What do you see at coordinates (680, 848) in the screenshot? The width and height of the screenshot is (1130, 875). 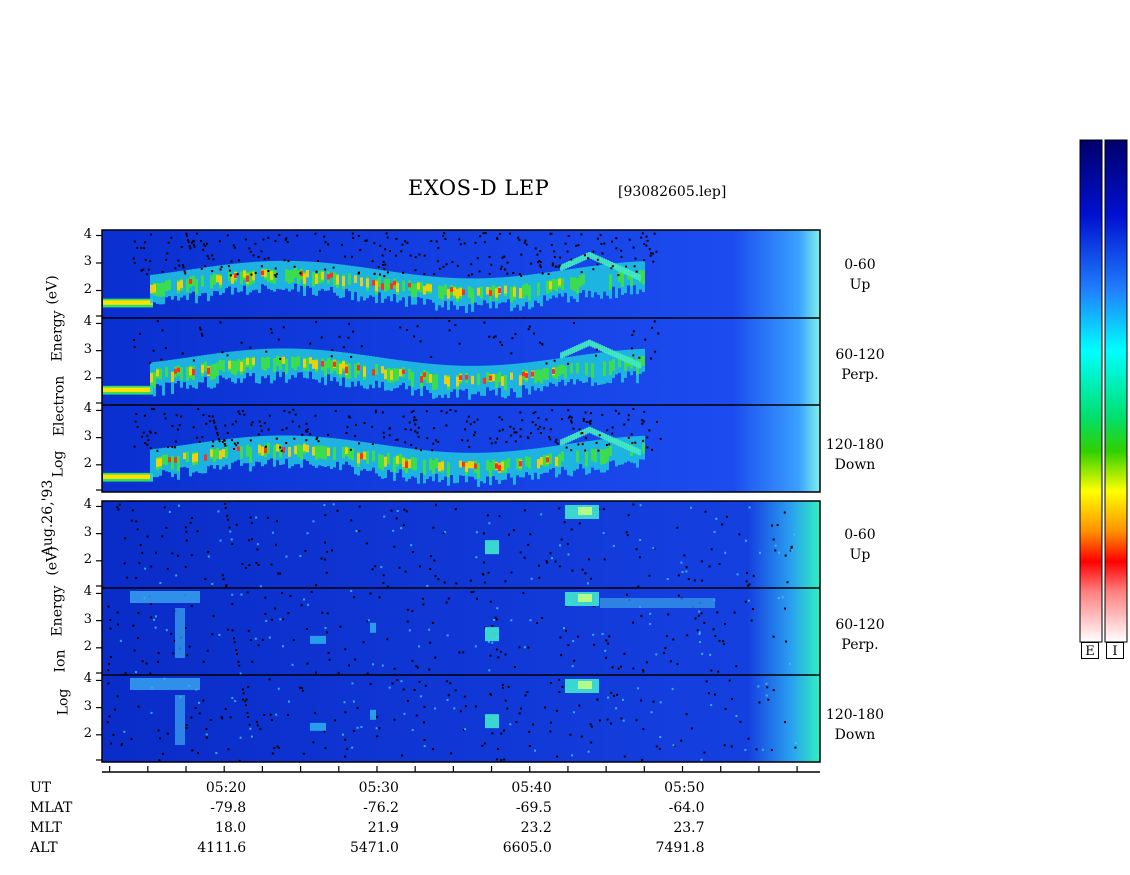 I see `footer-alt-value: 7491.8` at bounding box center [680, 848].